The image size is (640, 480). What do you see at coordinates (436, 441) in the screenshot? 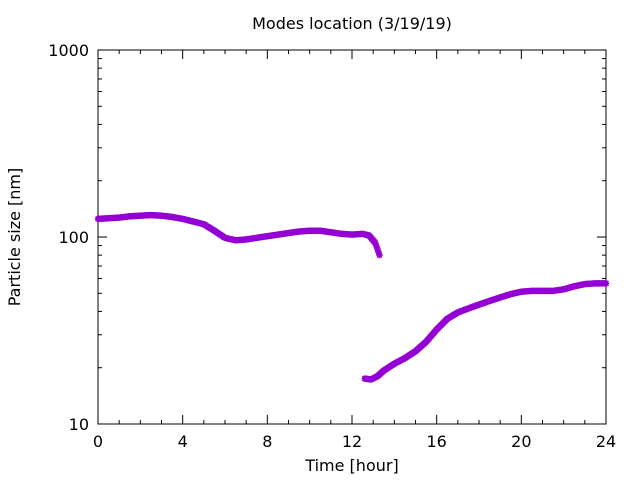
I see `x-tick-label: 16` at bounding box center [436, 441].